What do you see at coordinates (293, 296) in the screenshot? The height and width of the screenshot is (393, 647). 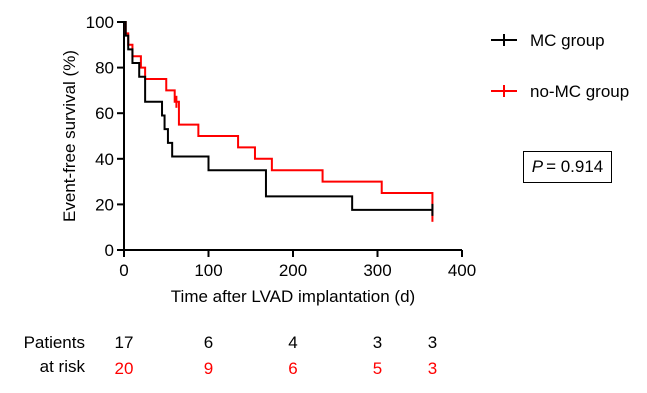 I see `x-axis-title: Time after LVAD implantation (d)` at bounding box center [293, 296].